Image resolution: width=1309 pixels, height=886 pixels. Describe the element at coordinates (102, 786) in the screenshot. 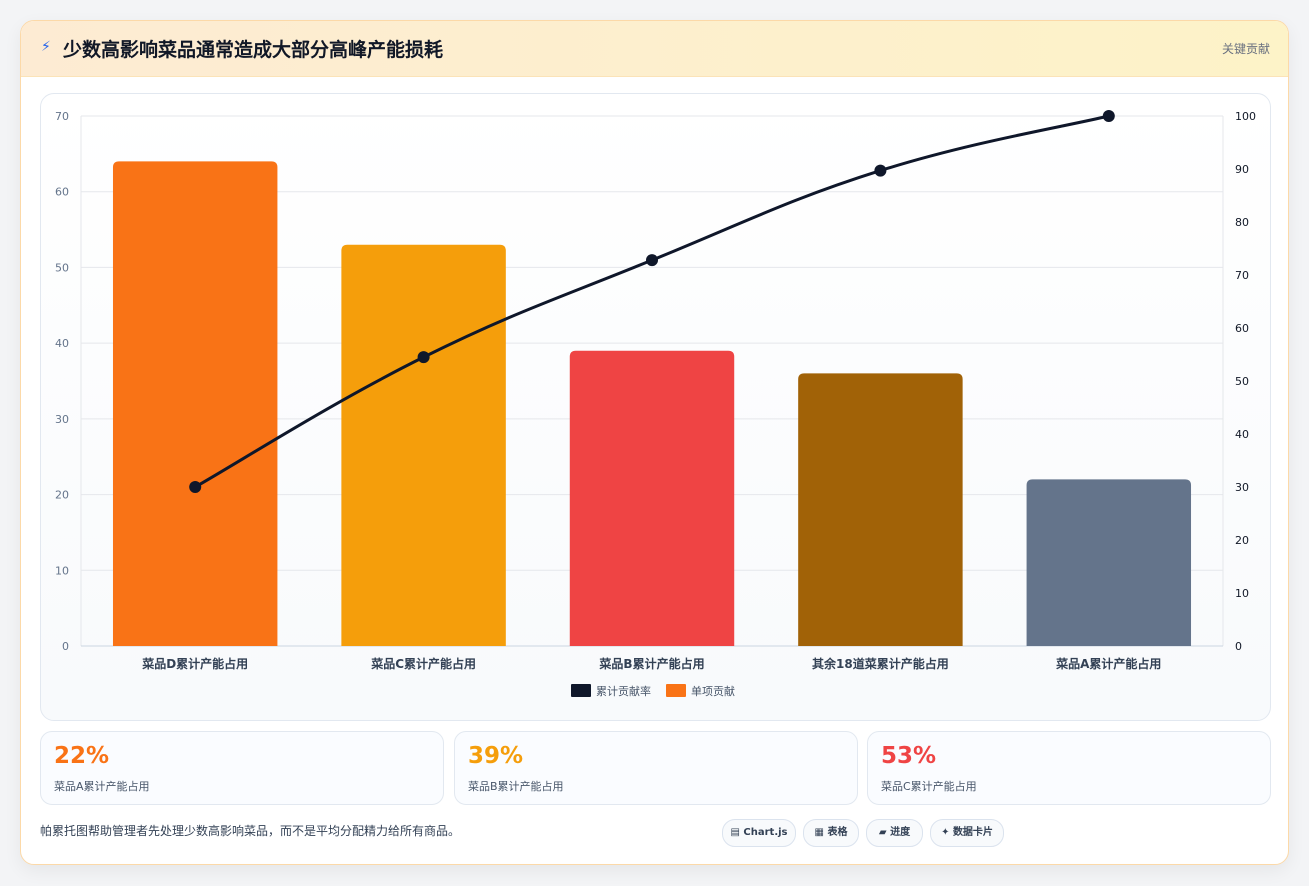

I see `stat-label: 菜品A累计产能占用` at that location.